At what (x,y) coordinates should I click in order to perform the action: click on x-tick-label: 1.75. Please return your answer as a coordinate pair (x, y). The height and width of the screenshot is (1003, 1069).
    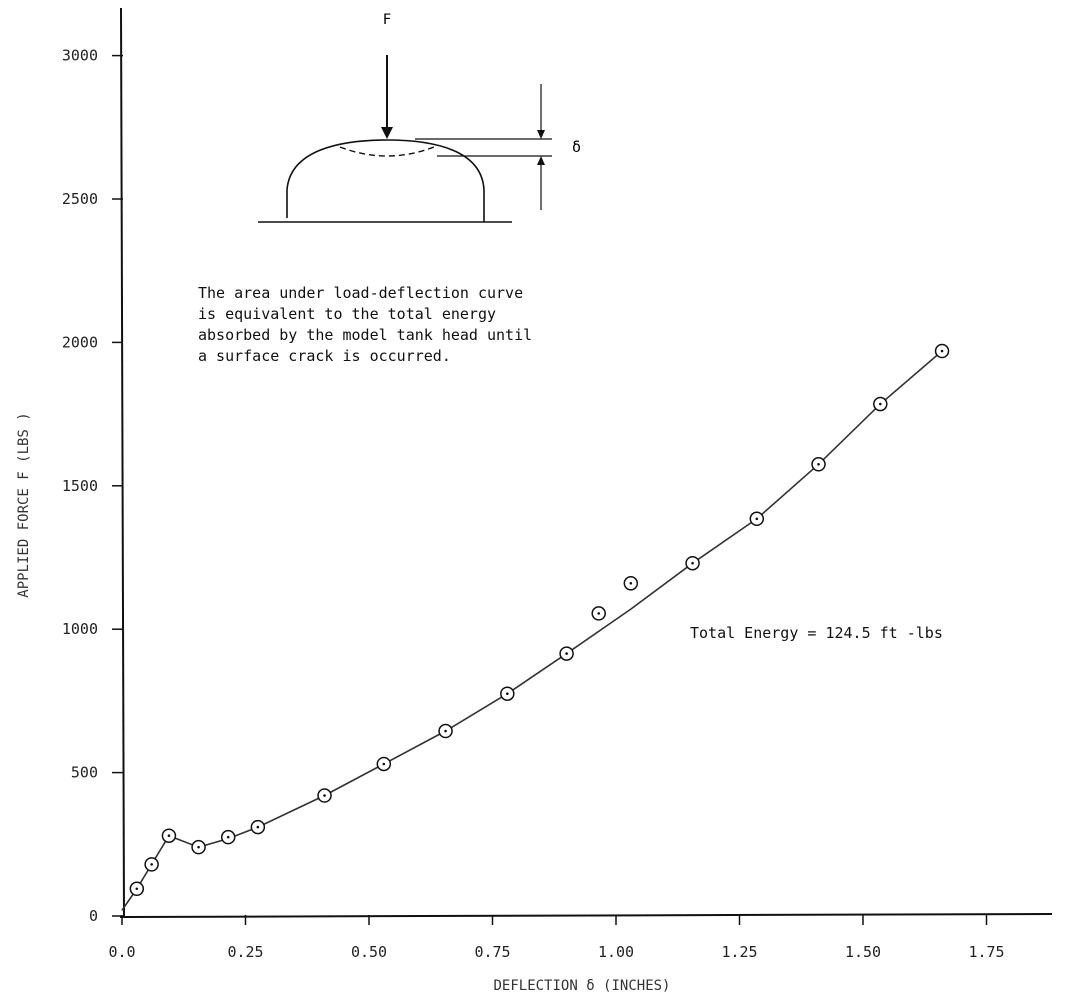
    Looking at the image, I should click on (986, 952).